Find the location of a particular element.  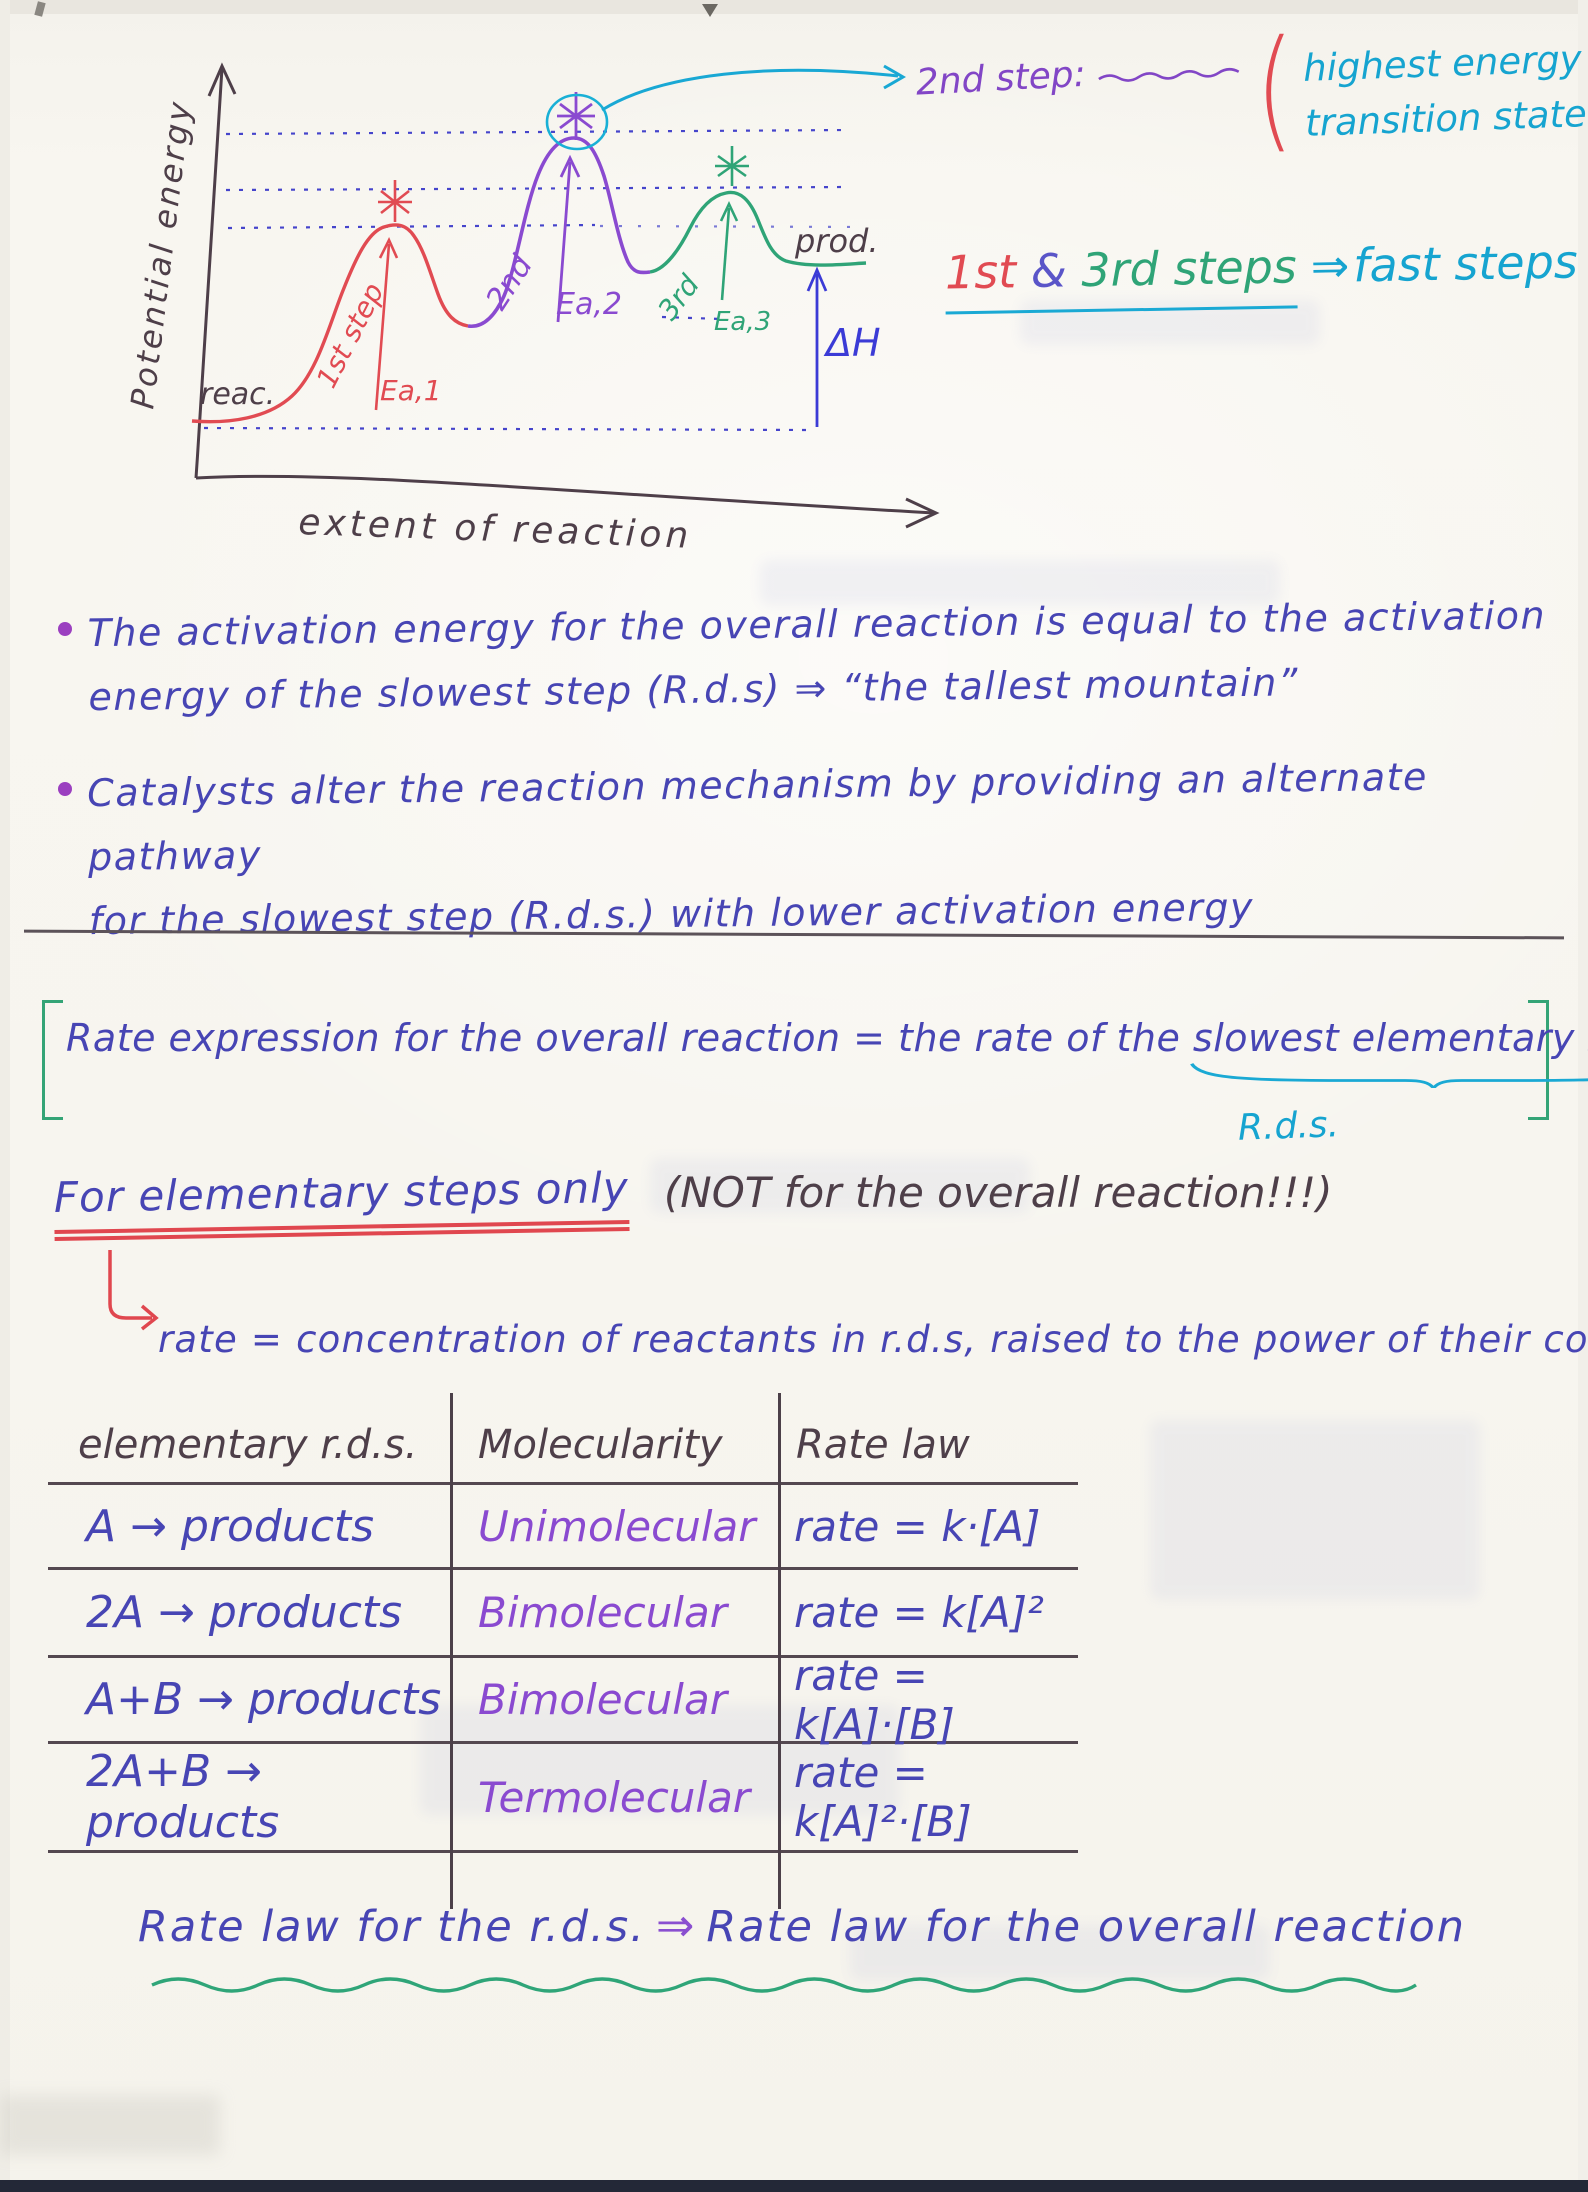

highlight-circle-peak2 is located at coordinates (577, 122).